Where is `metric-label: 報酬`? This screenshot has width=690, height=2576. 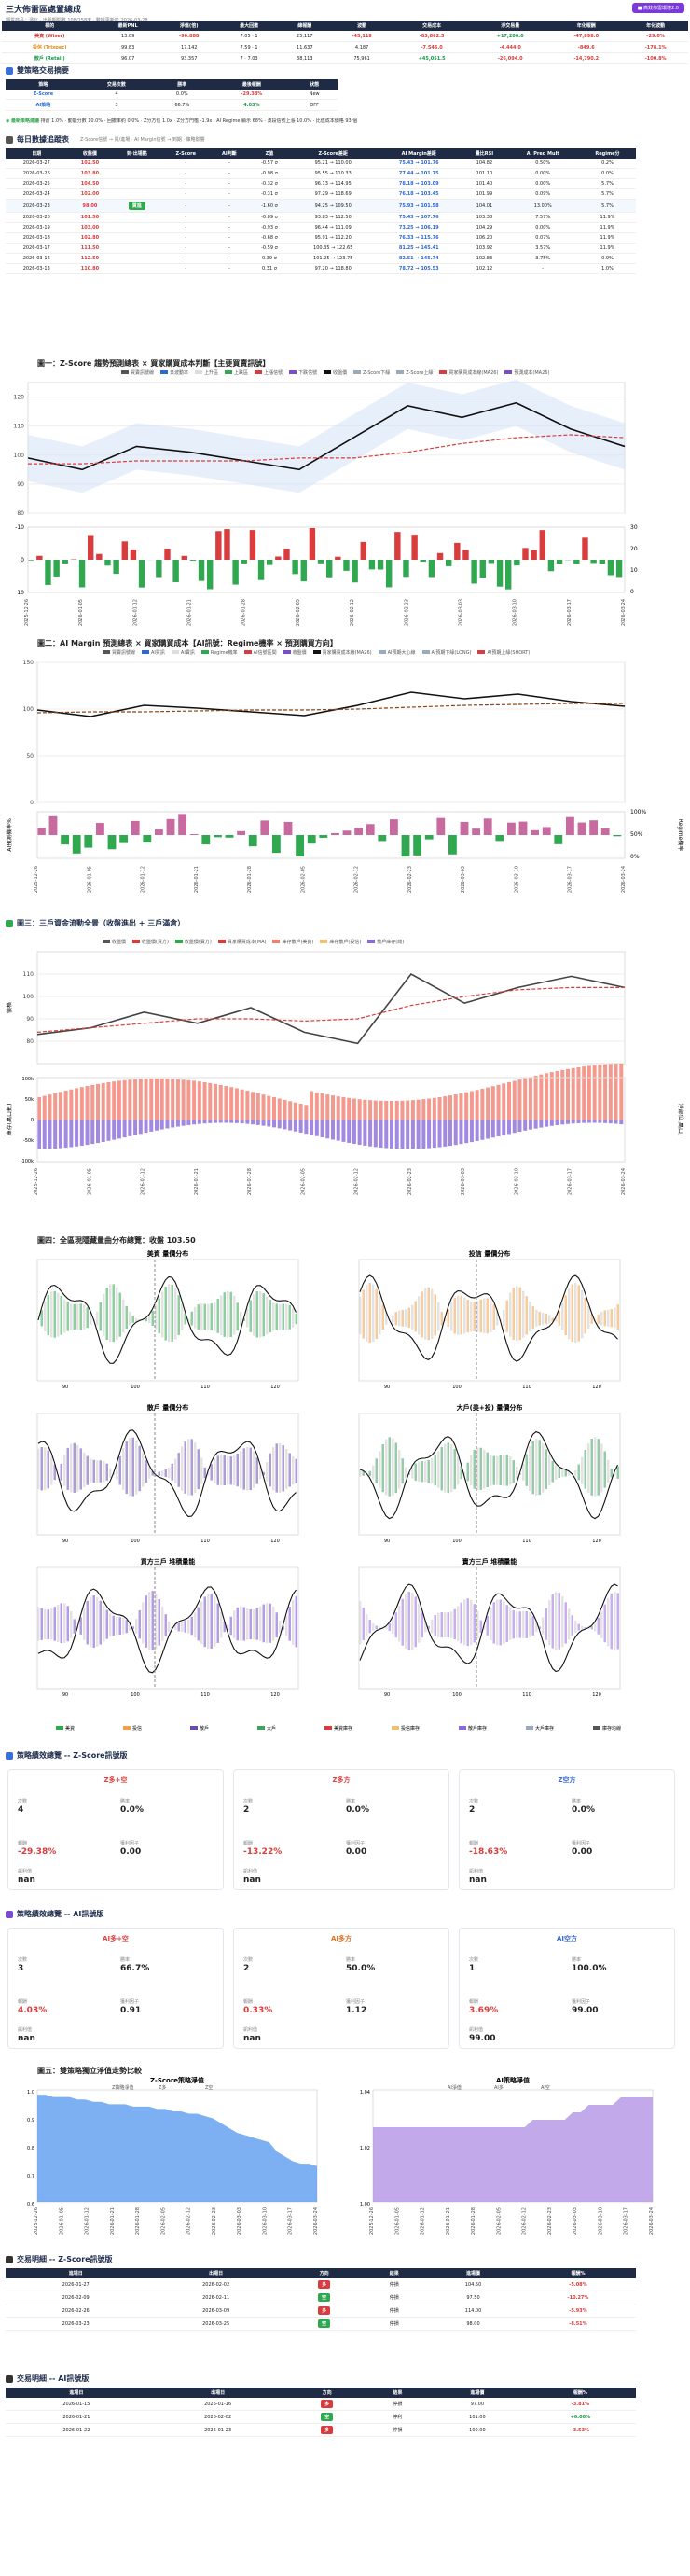 metric-label: 報酬 is located at coordinates (249, 2002).